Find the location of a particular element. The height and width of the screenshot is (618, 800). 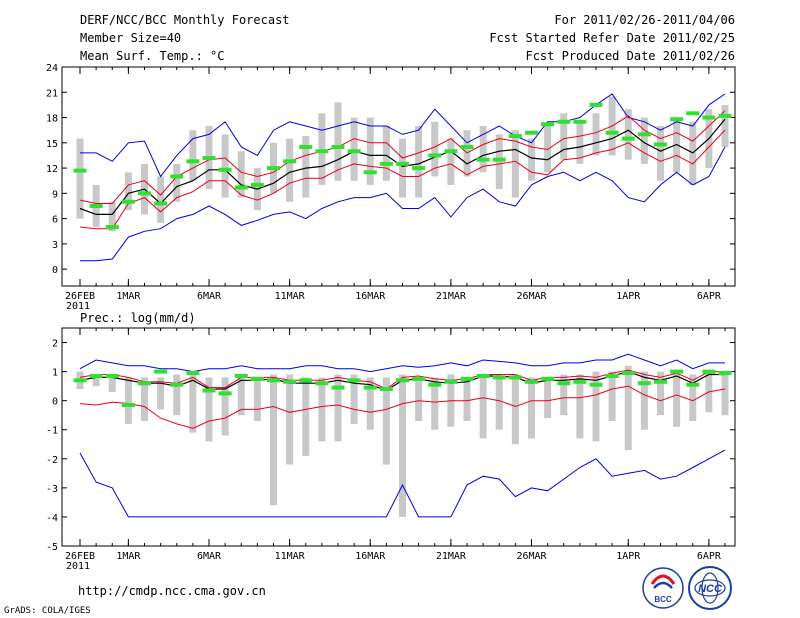

upper-spread-line is located at coordinates (402, 379).